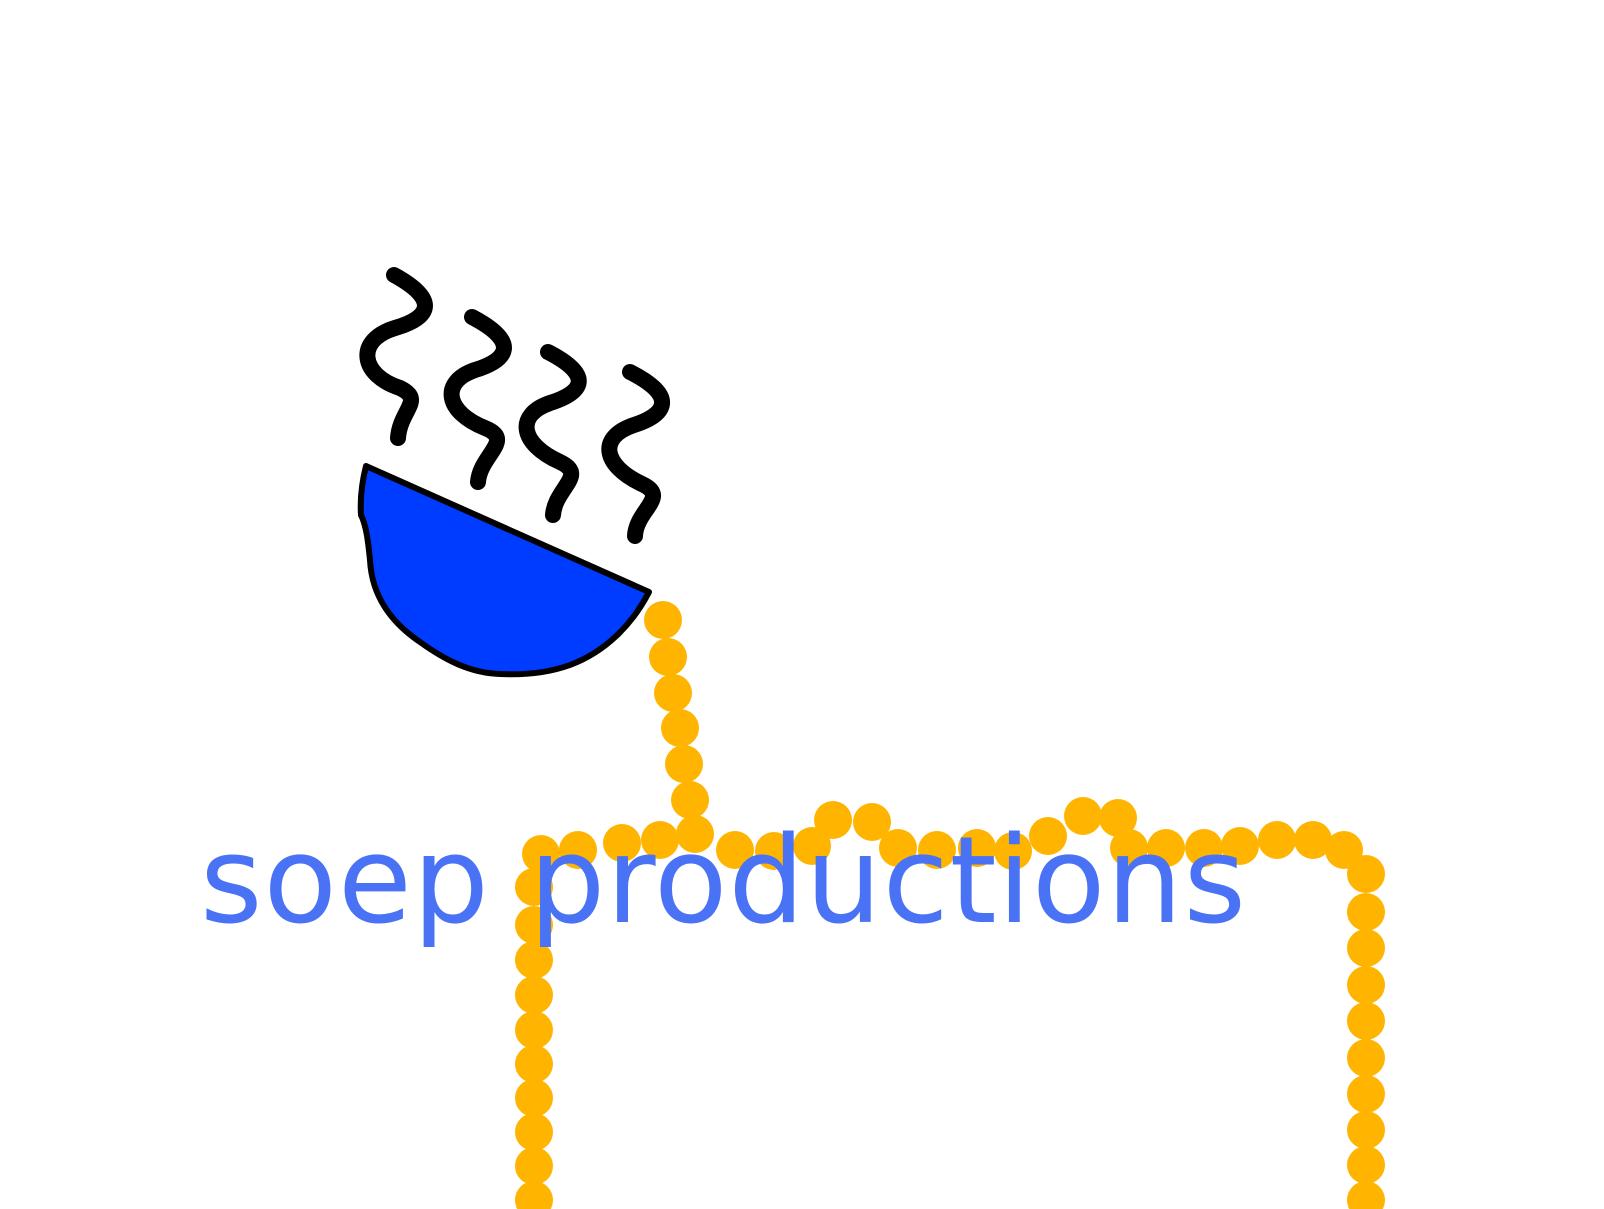  I want to click on soup-bowl-icon, so click(504, 570).